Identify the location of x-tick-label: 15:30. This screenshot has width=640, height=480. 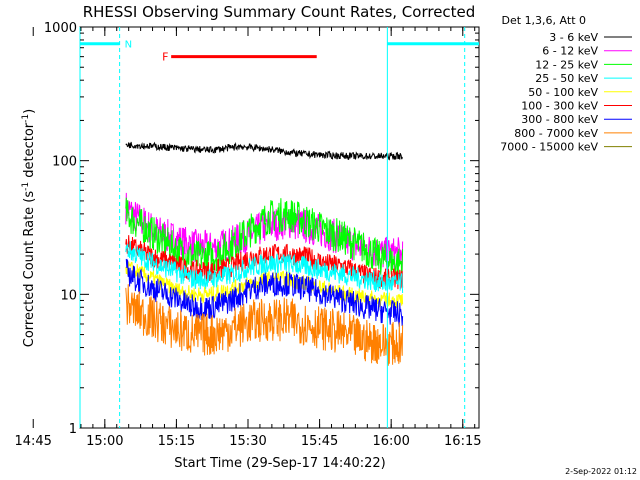
(247, 441).